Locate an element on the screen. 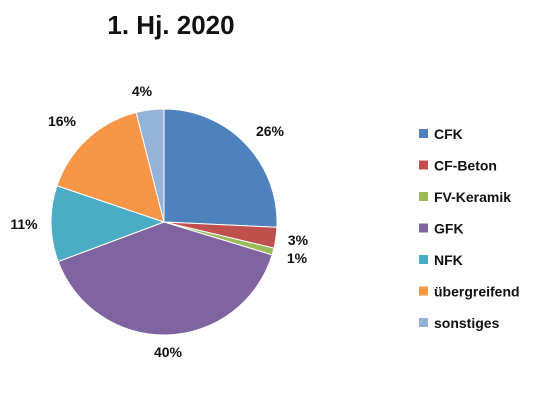  legend-label-nfk: NFK is located at coordinates (448, 260).